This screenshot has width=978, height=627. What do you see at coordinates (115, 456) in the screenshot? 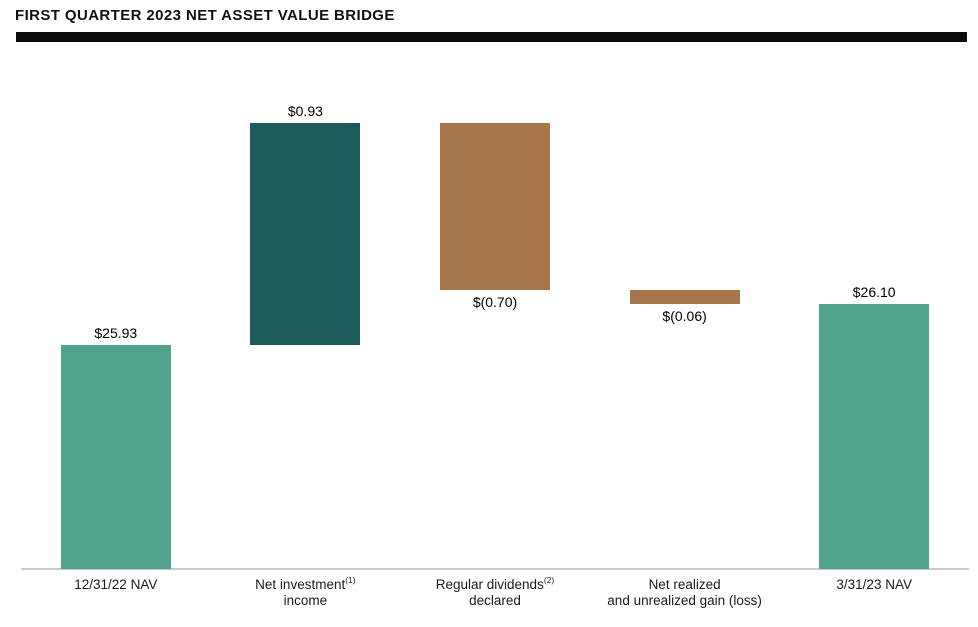
I see `bar-12-31-22-nav` at bounding box center [115, 456].